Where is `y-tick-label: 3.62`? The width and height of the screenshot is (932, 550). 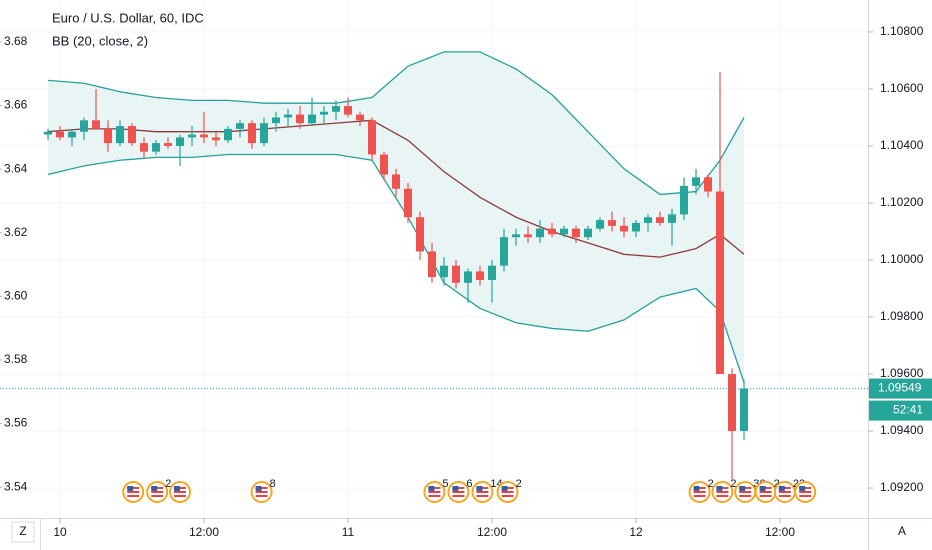 y-tick-label: 3.62 is located at coordinates (16, 232).